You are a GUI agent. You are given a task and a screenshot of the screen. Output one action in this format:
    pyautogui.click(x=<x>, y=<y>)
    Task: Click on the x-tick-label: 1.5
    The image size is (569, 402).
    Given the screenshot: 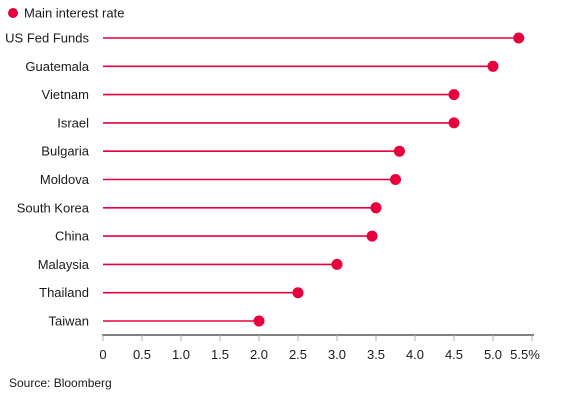 What is the action you would take?
    pyautogui.click(x=220, y=354)
    